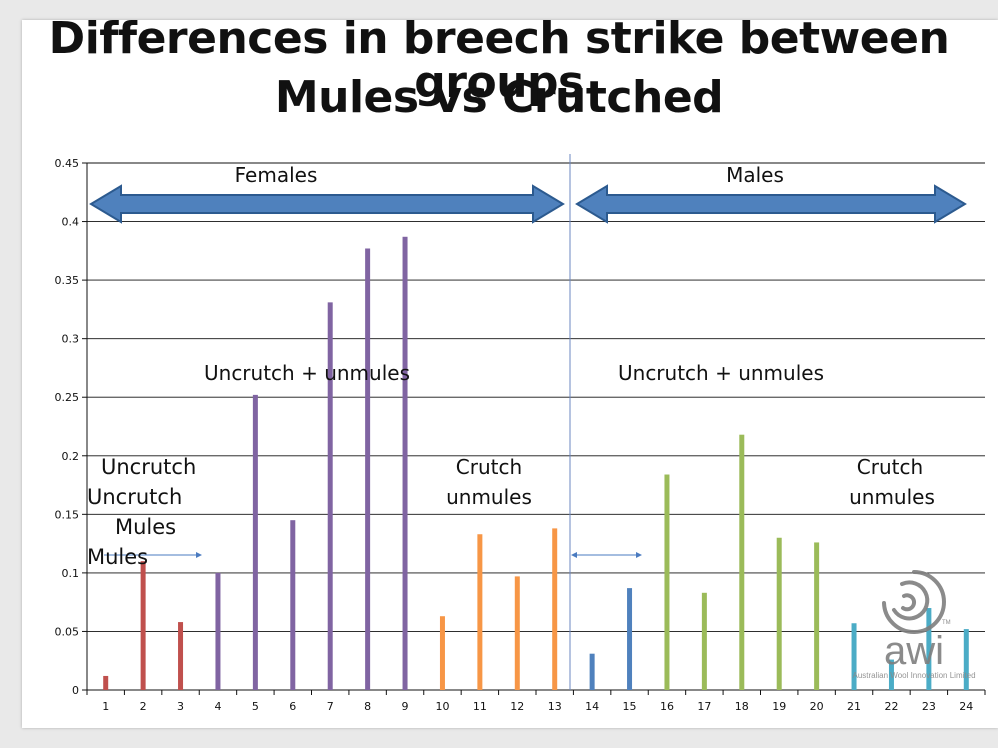 This screenshot has height=748, width=998. I want to click on x-tick-label: 7, so click(330, 706).